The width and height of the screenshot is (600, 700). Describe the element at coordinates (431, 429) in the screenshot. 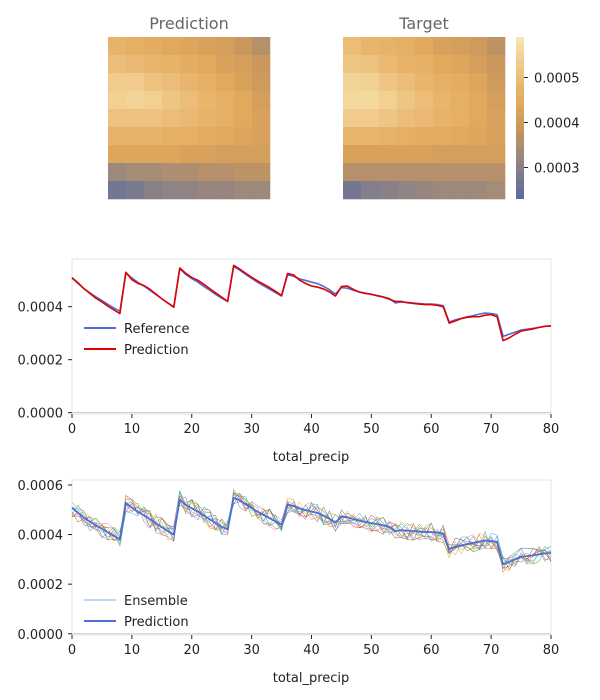

I see `x-tick-label: 60` at that location.